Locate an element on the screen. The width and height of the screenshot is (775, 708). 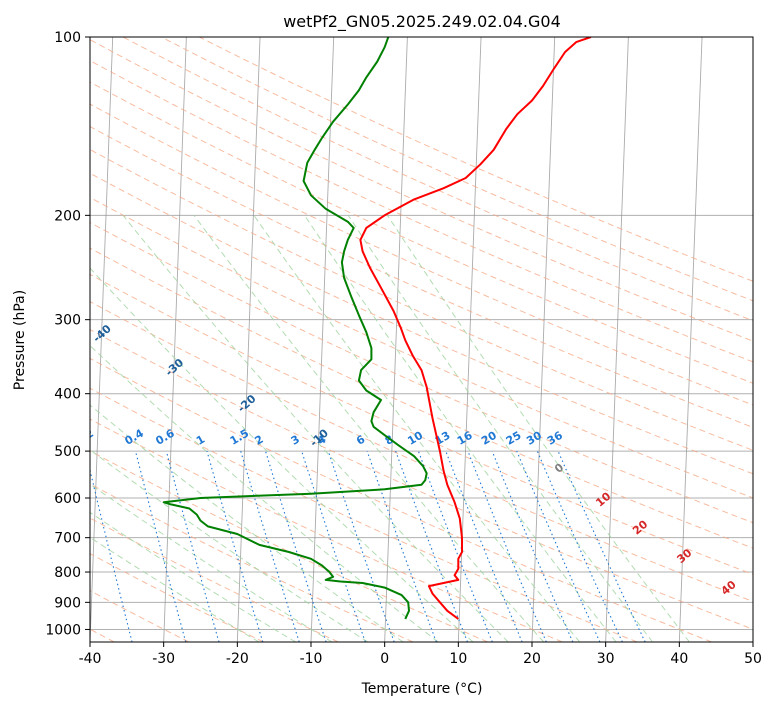
y-tick-label: 100 is located at coordinates (67, 38).